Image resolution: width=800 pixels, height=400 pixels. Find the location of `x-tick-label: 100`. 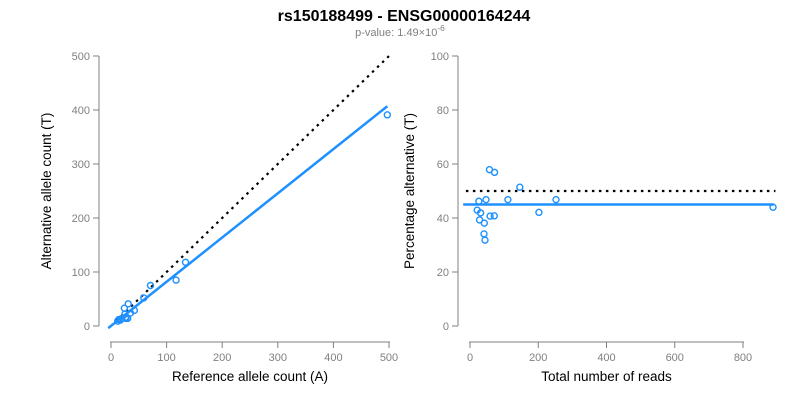

x-tick-label: 100 is located at coordinates (166, 358).